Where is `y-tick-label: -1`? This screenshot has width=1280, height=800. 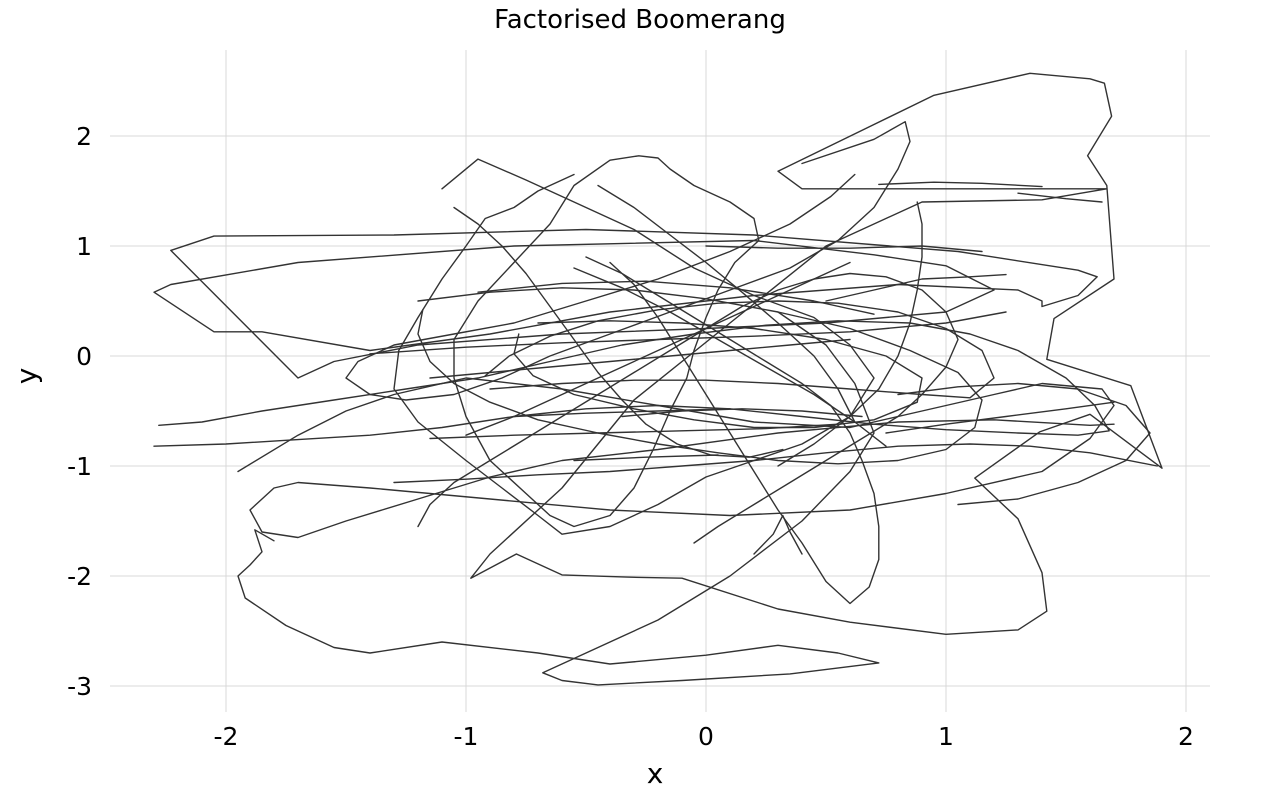
y-tick-label: -1 is located at coordinates (79, 466).